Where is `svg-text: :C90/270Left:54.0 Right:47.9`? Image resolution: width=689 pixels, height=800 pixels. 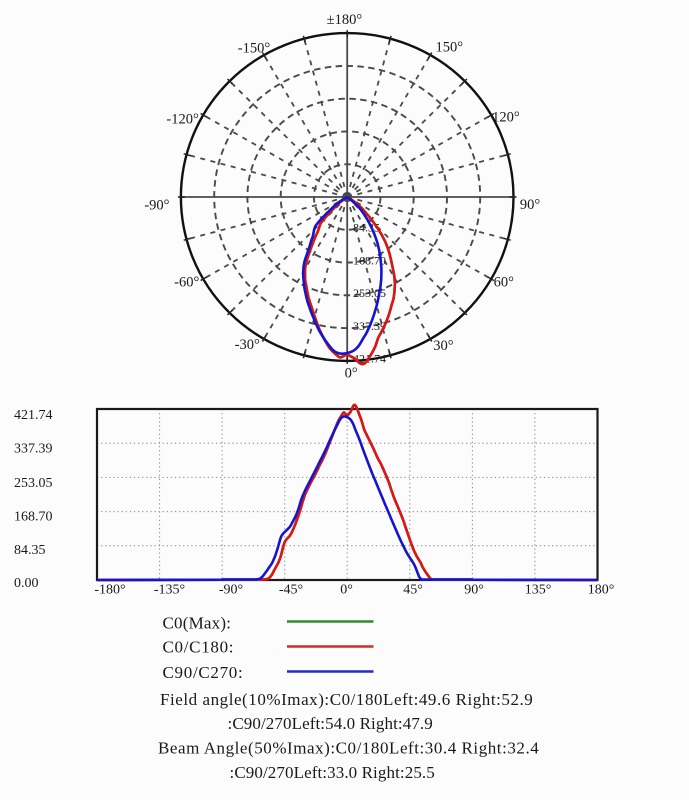 svg-text: :C90/270Left:54.0 Right:47.9 is located at coordinates (330, 723).